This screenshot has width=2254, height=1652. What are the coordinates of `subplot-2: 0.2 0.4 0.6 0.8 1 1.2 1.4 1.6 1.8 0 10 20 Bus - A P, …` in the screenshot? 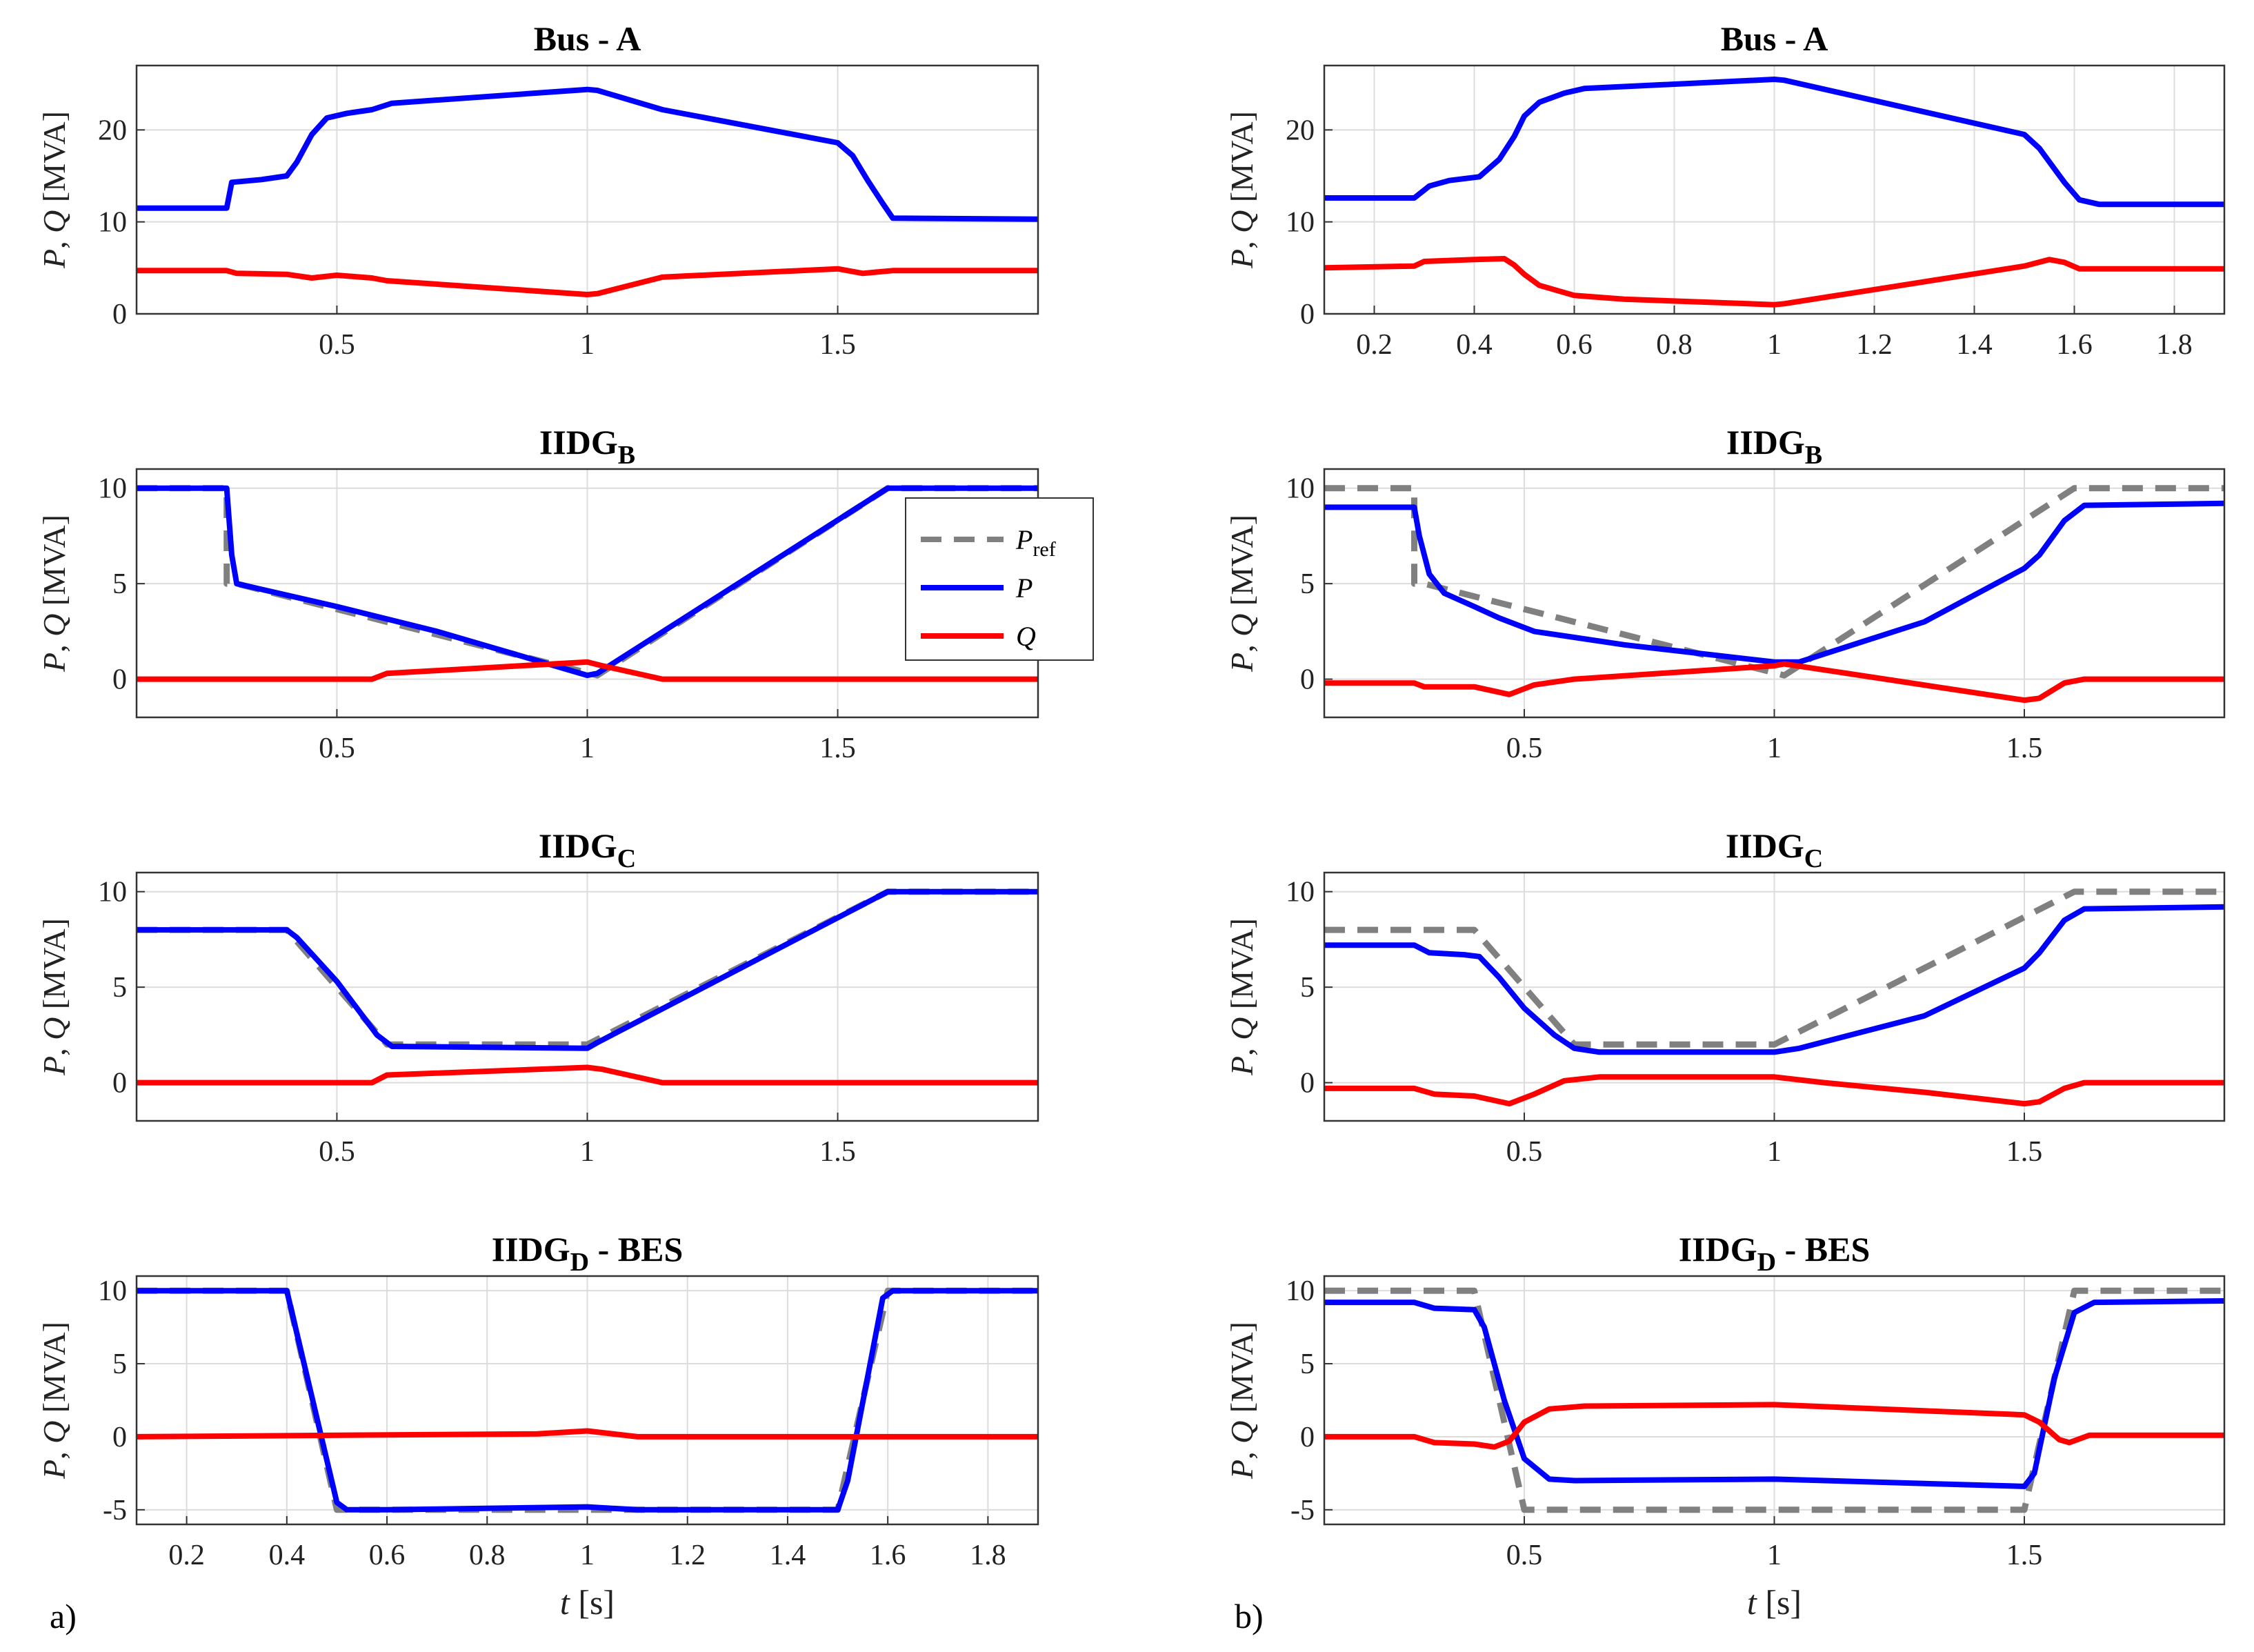 It's located at (1725, 190).